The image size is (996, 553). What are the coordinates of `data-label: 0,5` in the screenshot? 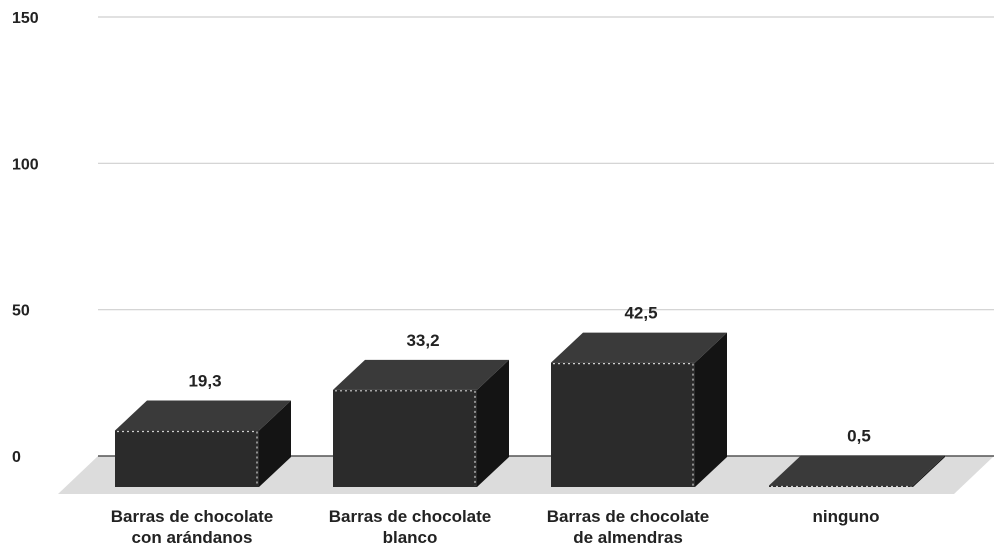 It's located at (859, 436).